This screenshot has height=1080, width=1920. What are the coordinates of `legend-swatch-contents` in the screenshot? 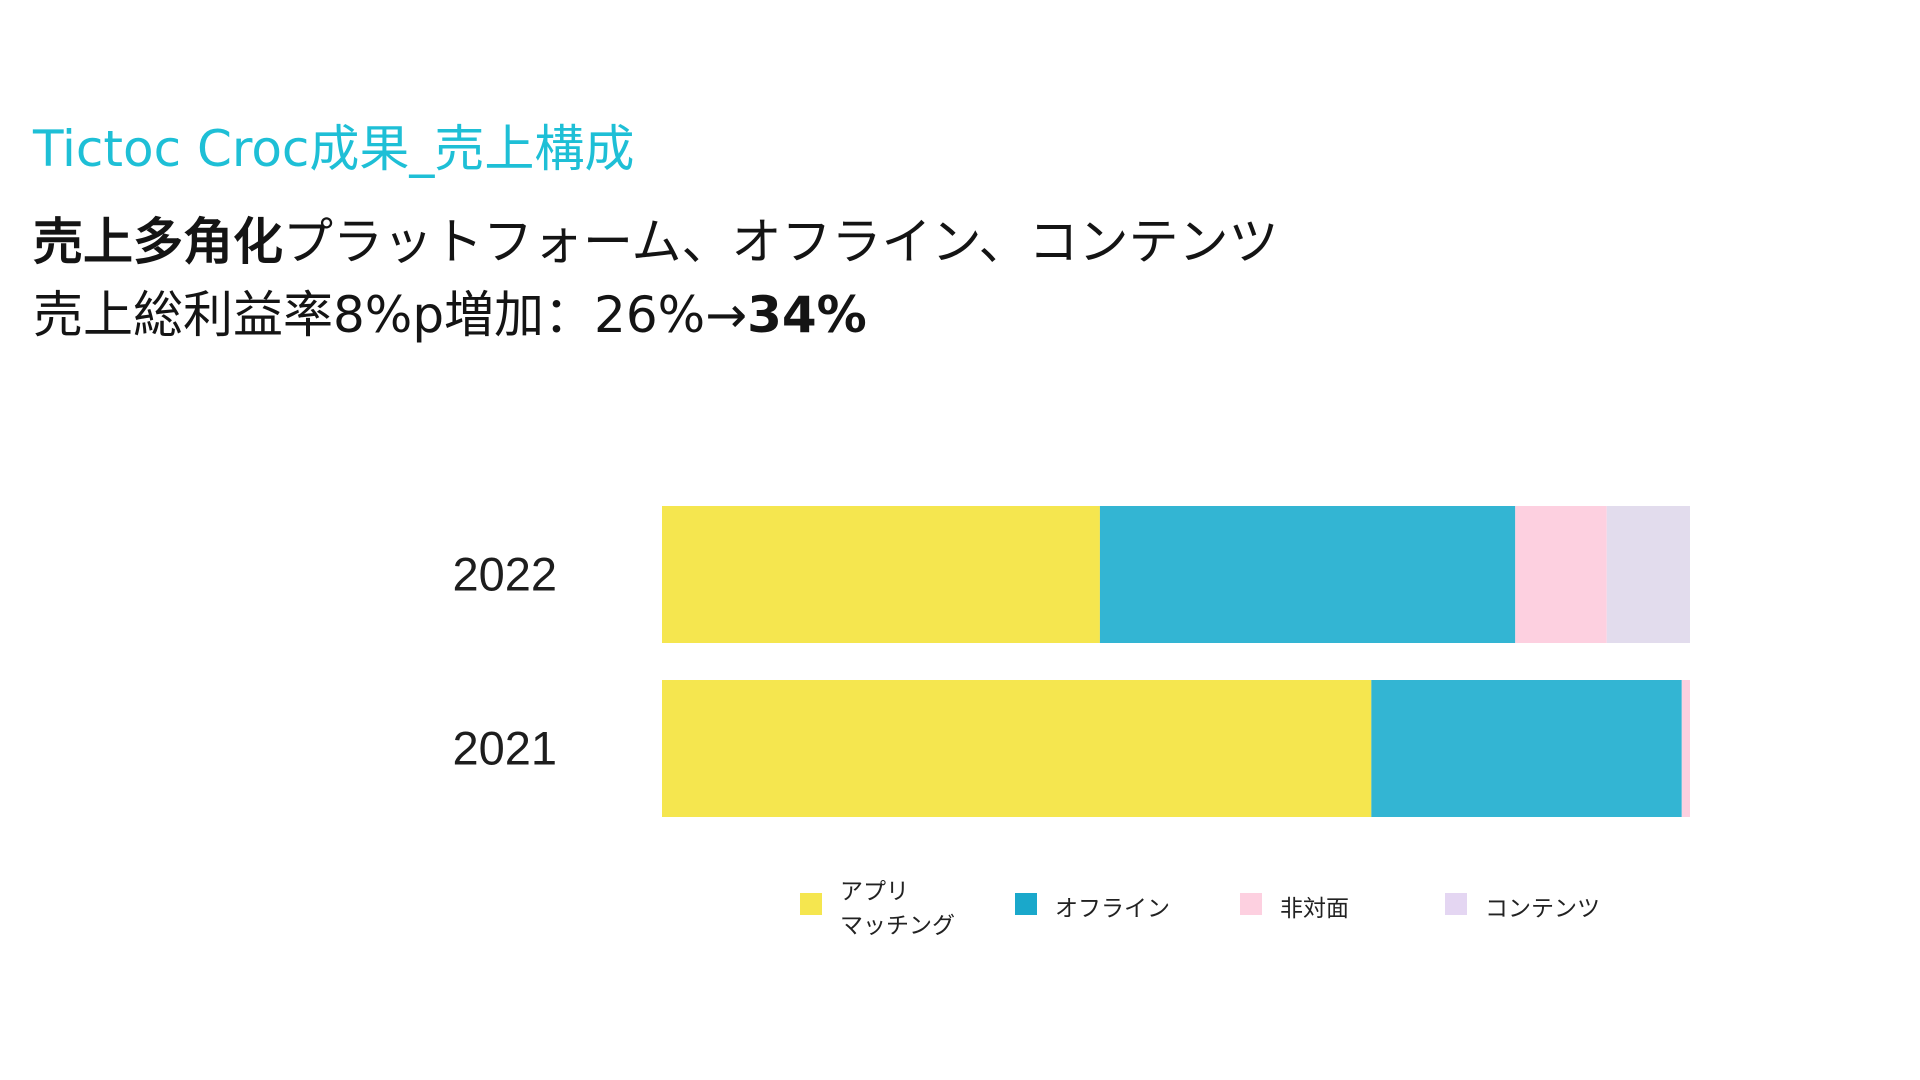 It's located at (1456, 904).